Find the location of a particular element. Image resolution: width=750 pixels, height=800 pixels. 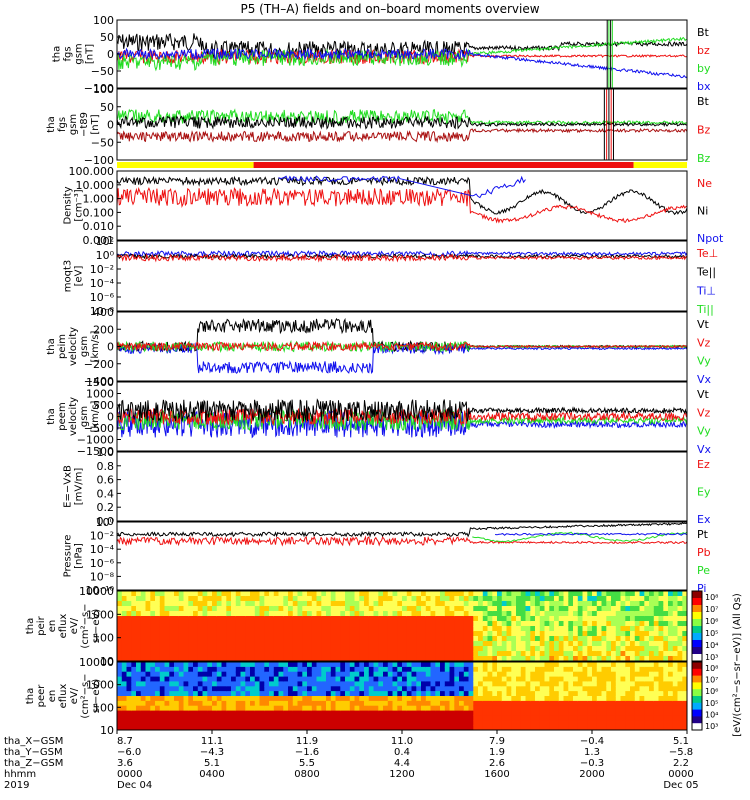

legend-Ti⊥: Ti⊥ is located at coordinates (706, 290).